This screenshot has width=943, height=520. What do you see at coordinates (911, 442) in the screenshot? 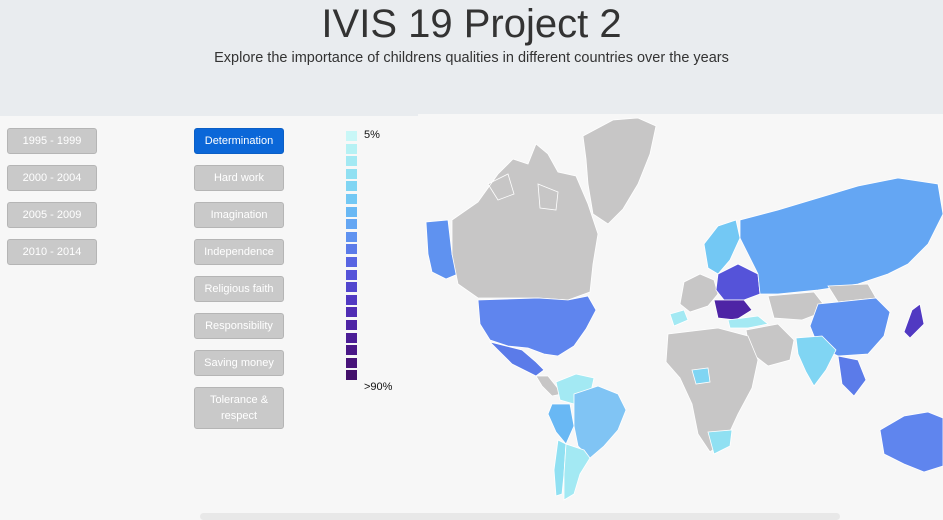
I see `region-australia` at bounding box center [911, 442].